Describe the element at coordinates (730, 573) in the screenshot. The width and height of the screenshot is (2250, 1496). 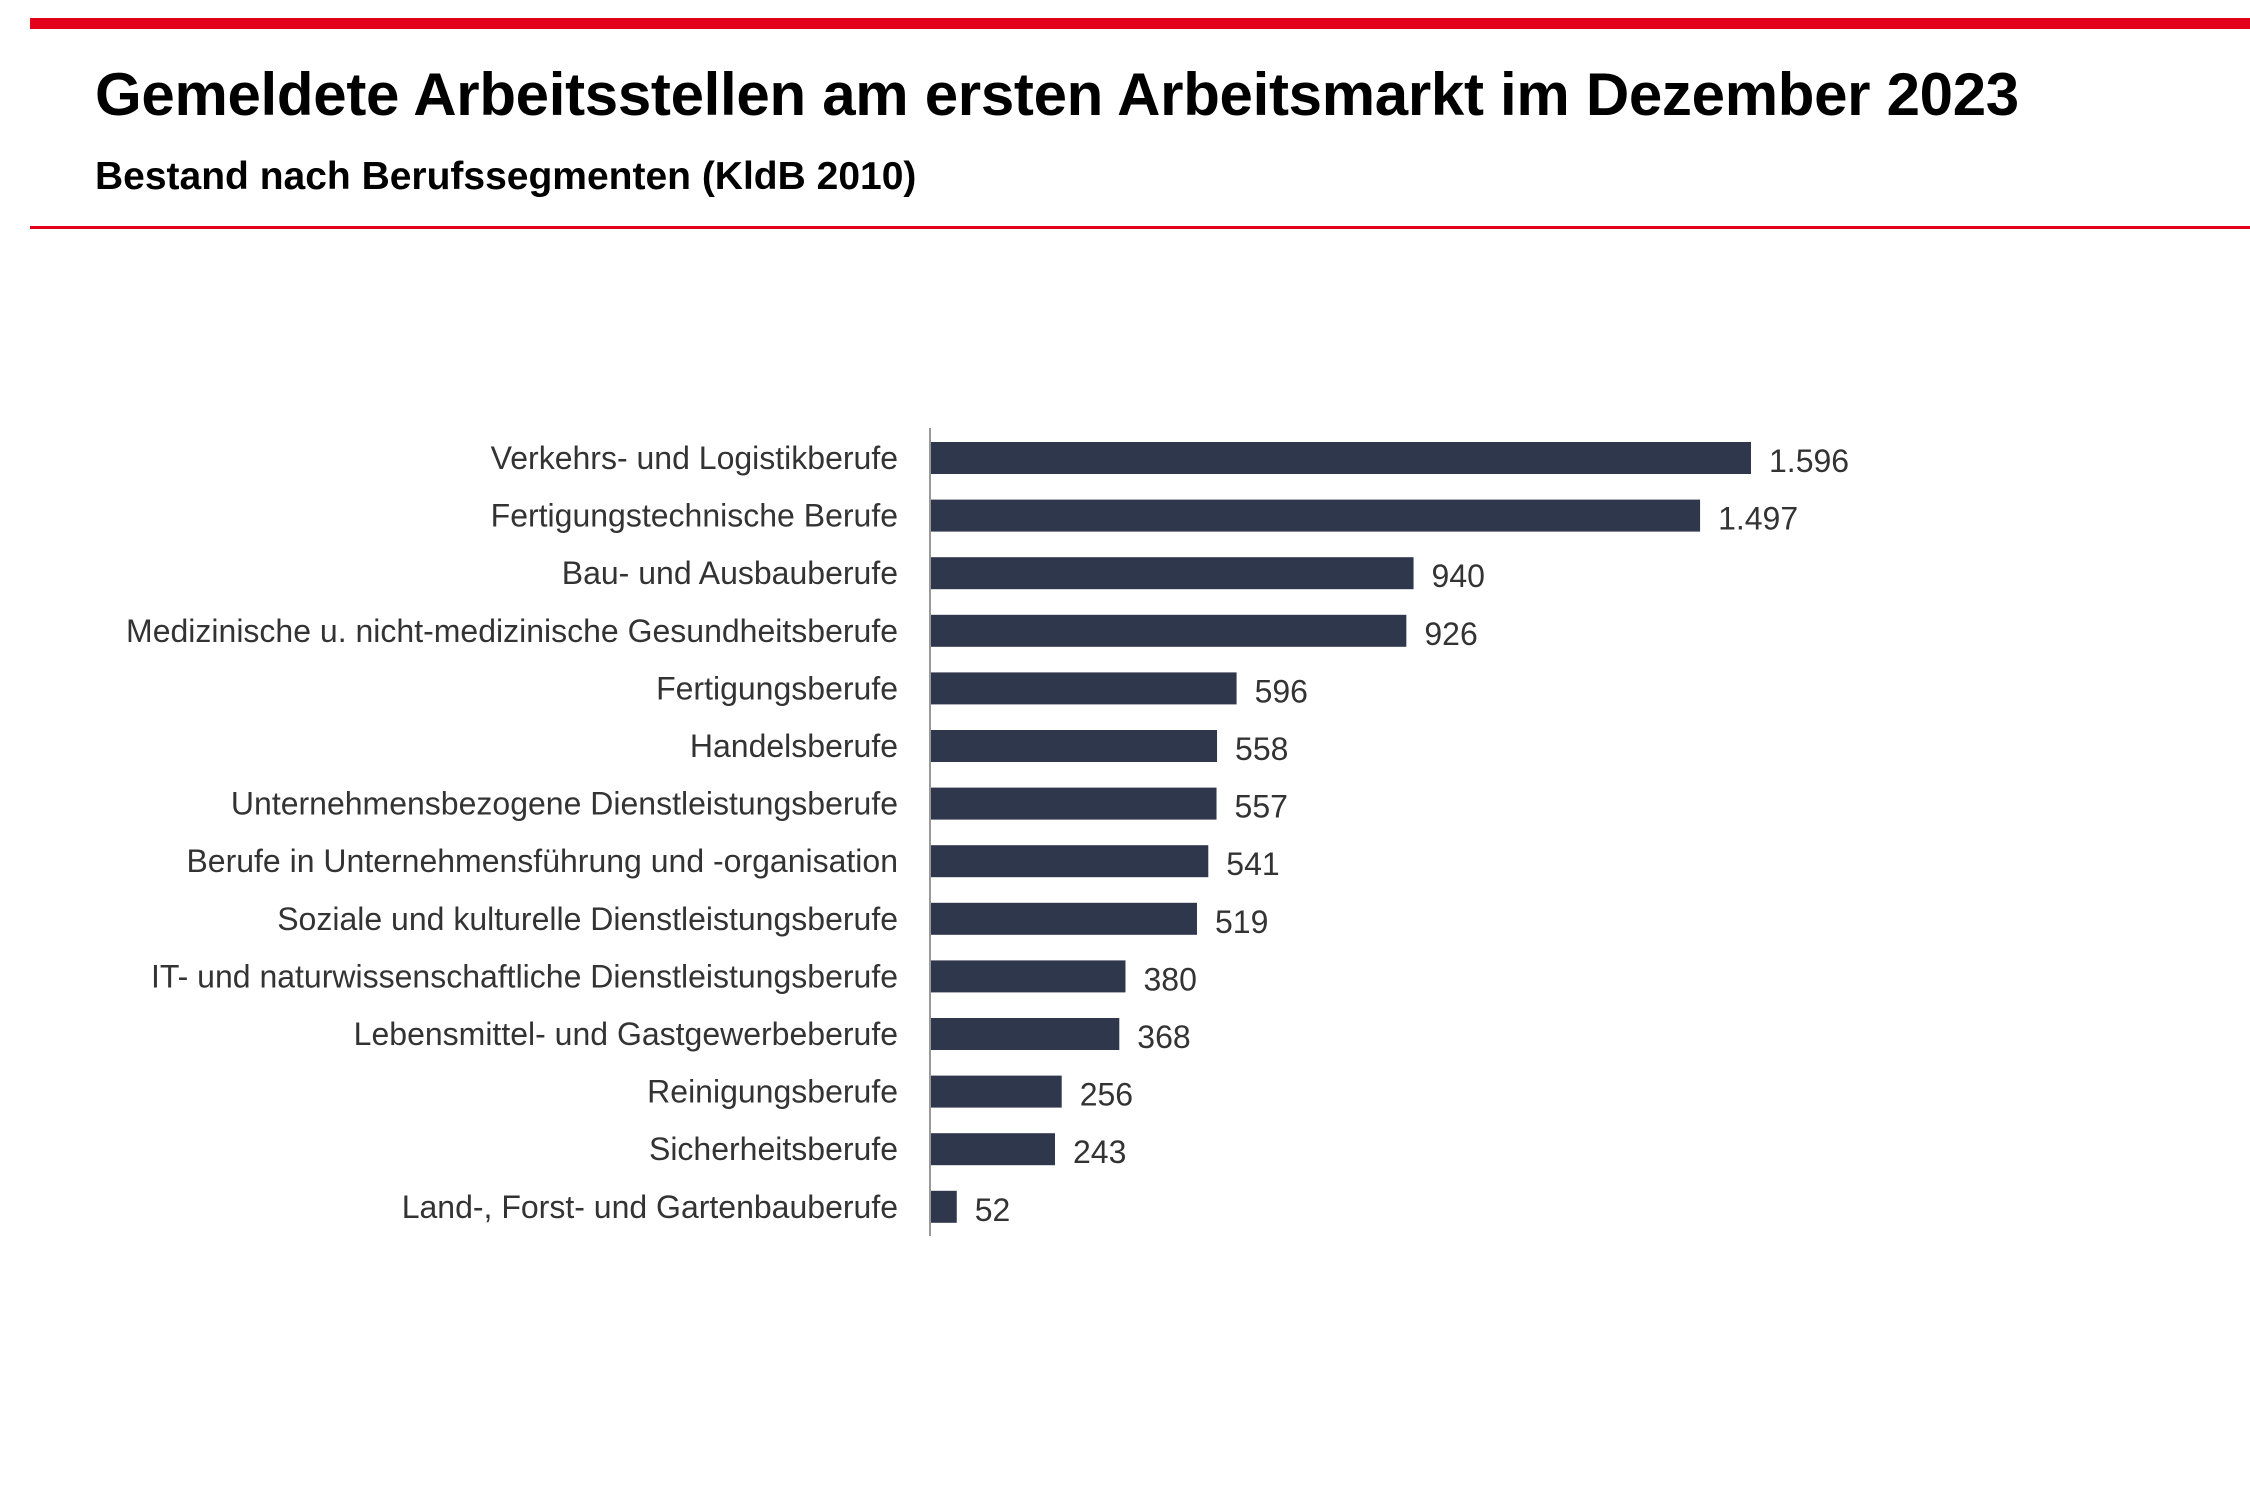
I see `category-label: Bau- und Ausbauberufe` at that location.